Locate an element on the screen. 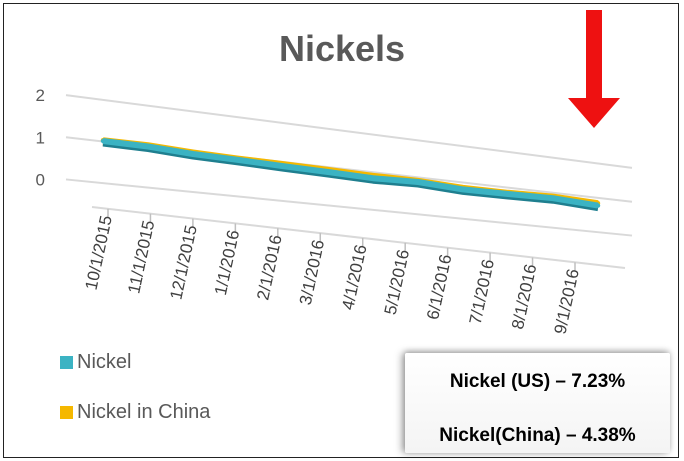 The width and height of the screenshot is (684, 461). x-tick-label: 8/1/2016 is located at coordinates (524, 296).